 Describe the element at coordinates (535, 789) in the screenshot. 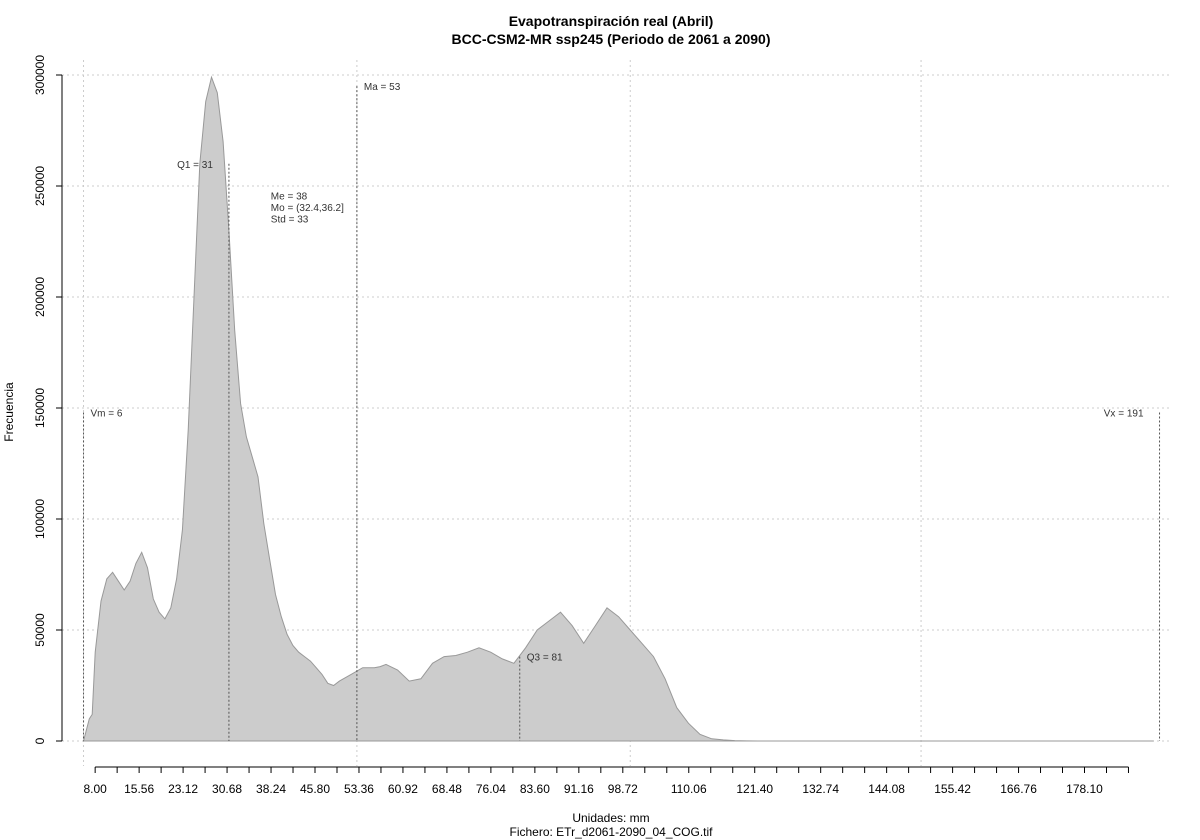

I see `x-tick-label: 83.60` at that location.